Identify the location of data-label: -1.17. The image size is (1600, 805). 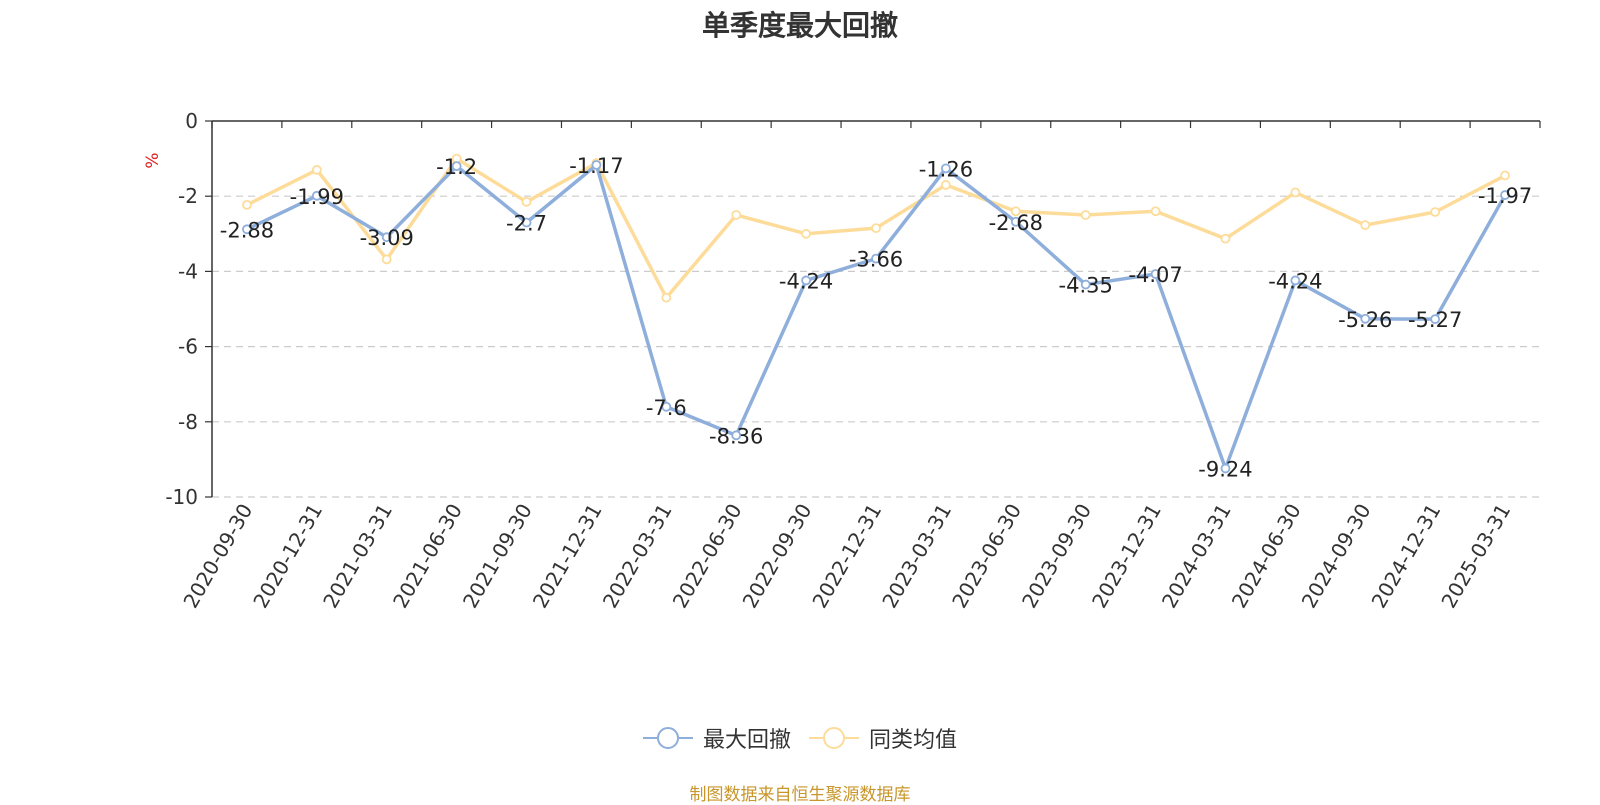
(596, 166).